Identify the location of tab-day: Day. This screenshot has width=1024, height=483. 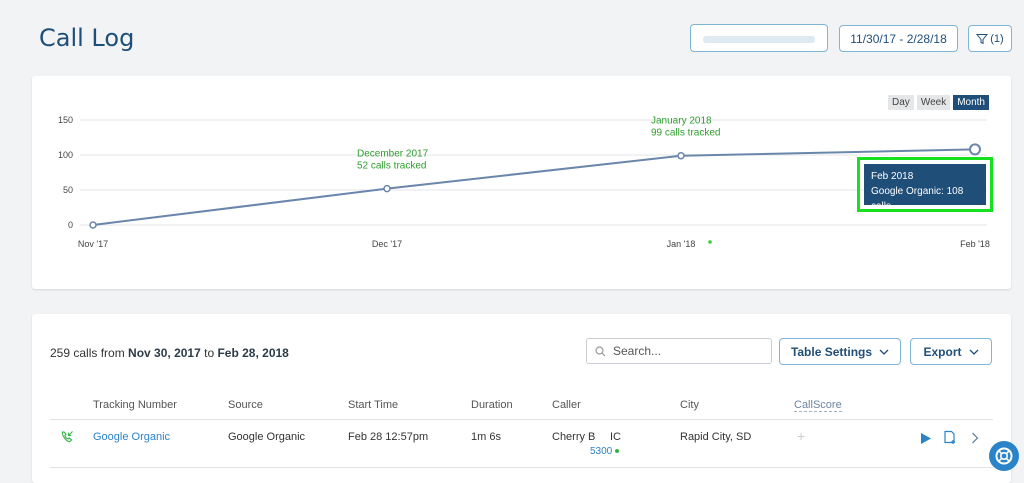
(901, 102).